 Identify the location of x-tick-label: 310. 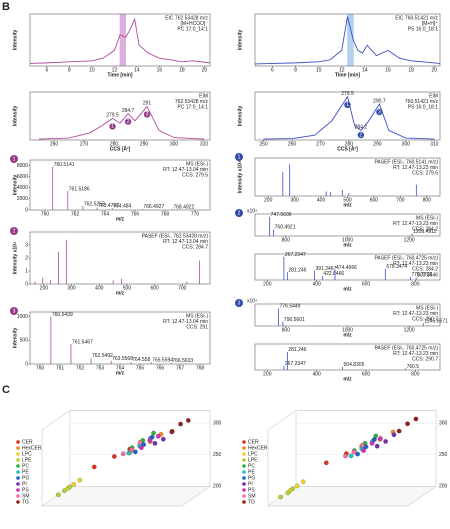
(204, 144).